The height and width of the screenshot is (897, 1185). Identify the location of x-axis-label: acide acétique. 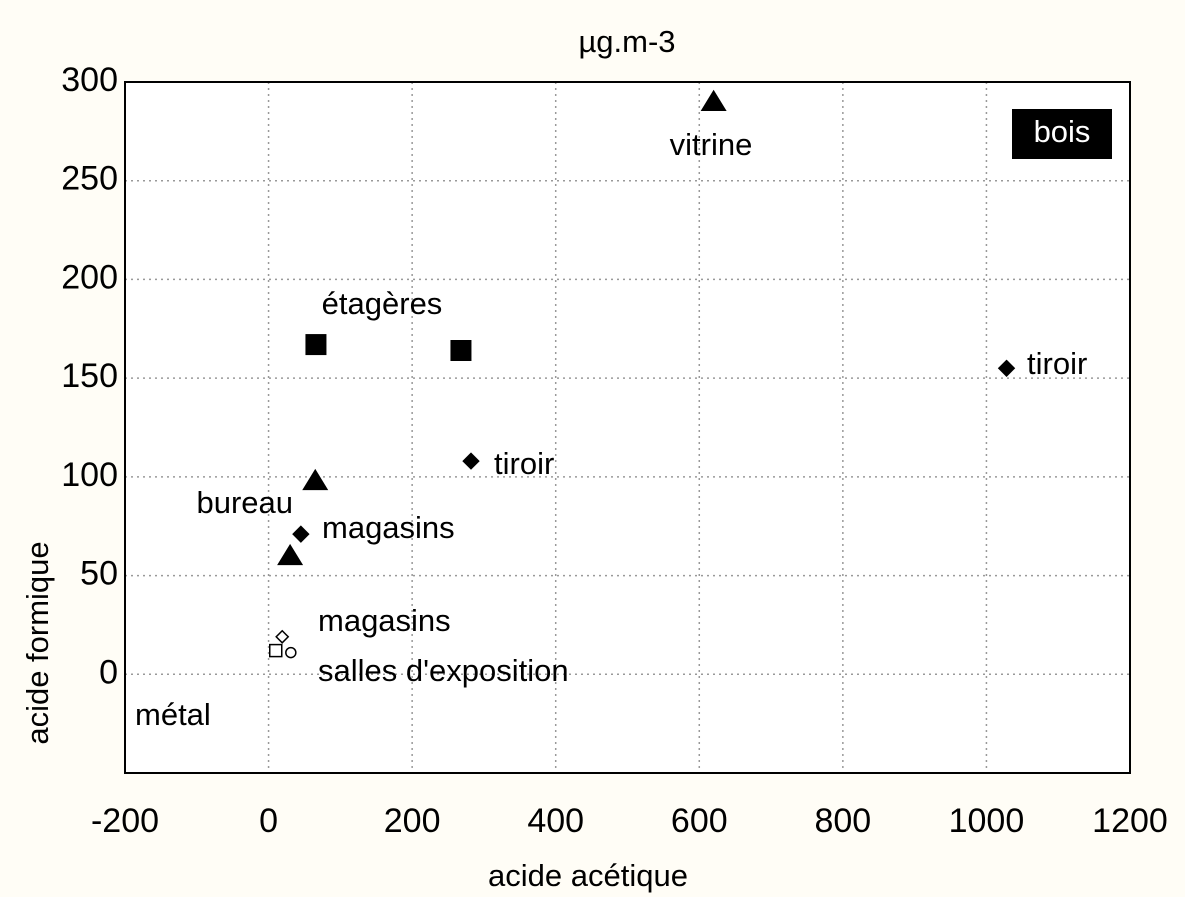
(588, 875).